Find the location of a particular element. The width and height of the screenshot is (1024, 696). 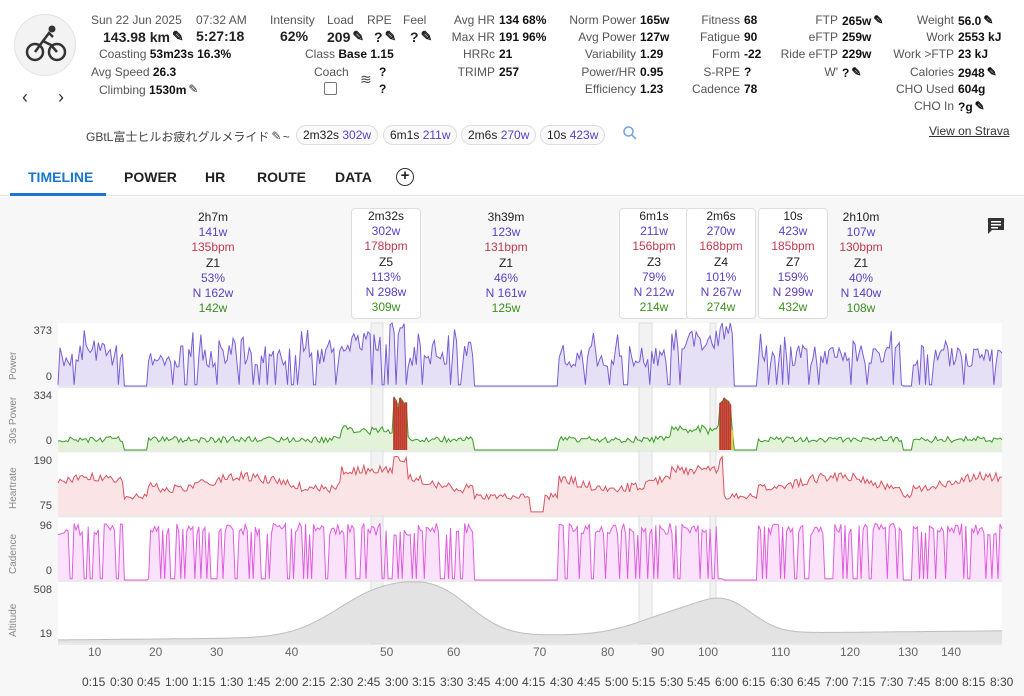

previous-activity-icon: ‹ is located at coordinates (25, 97).